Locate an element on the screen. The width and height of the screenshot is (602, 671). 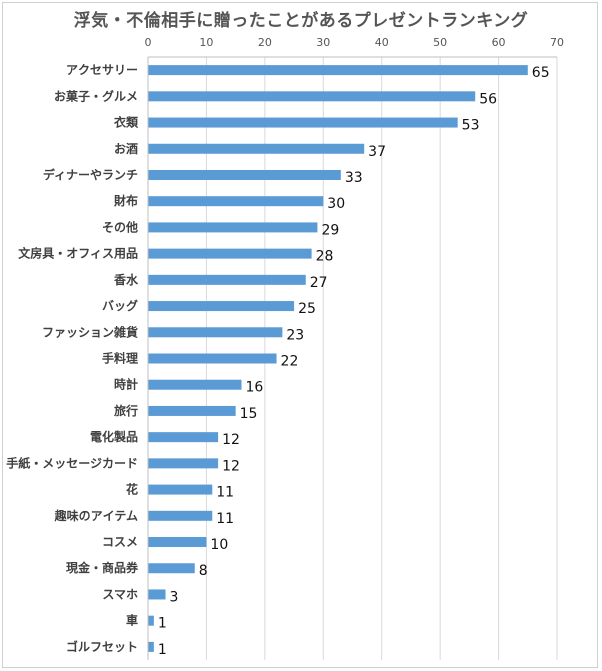
data-label: 23 is located at coordinates (295, 335).